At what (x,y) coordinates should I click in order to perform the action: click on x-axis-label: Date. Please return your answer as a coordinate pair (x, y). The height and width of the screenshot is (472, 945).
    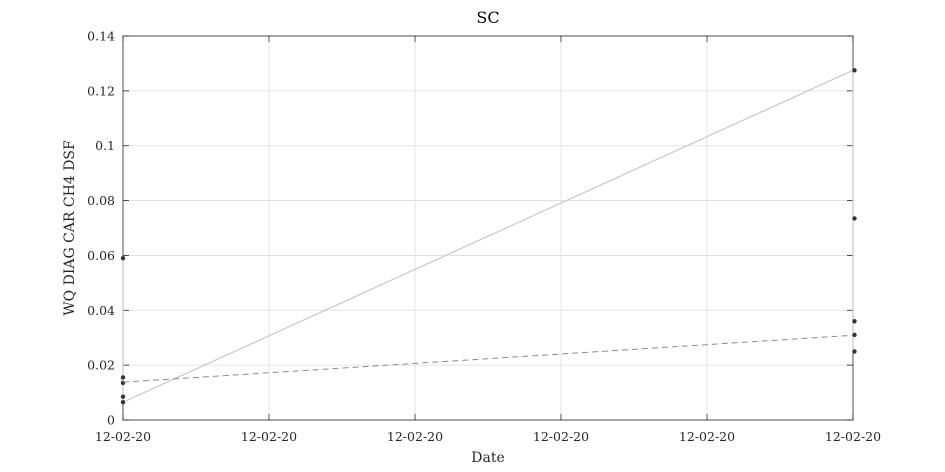
    Looking at the image, I should click on (487, 458).